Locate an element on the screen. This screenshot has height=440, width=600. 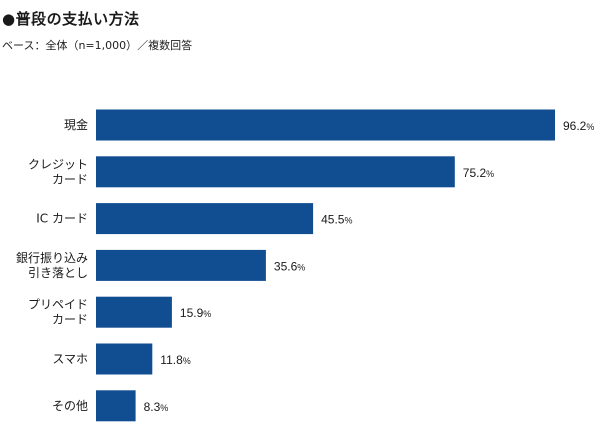
category-label: プリペイド is located at coordinates (58, 305).